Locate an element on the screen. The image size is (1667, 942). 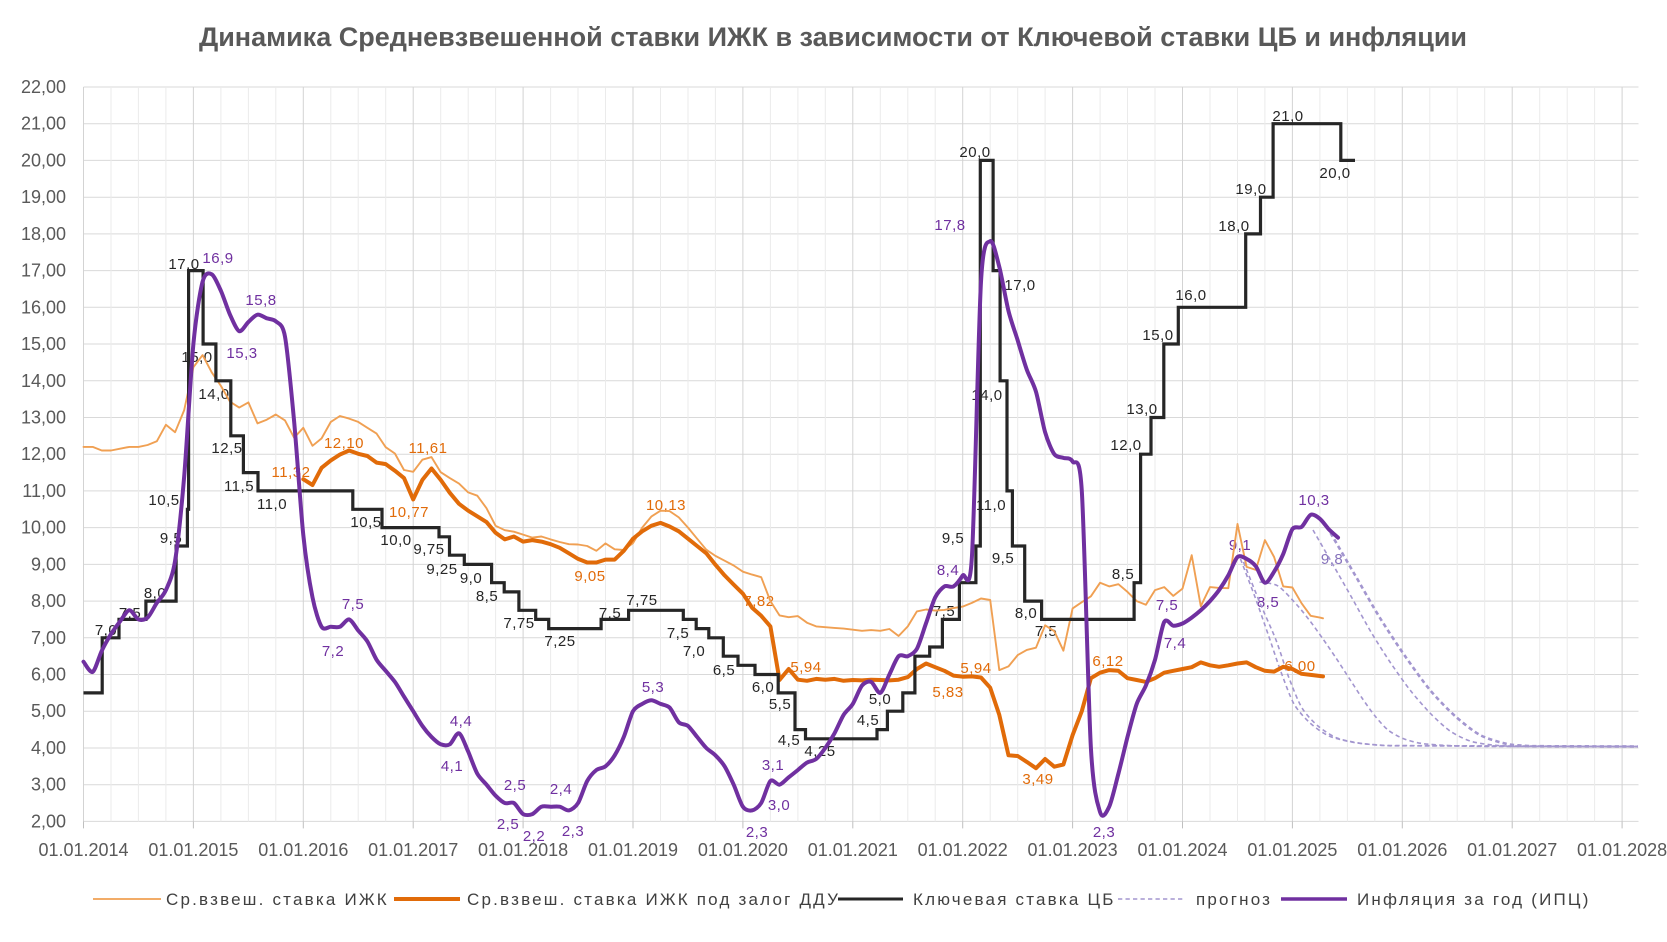
svg-text: 5,00 is located at coordinates (48, 711).